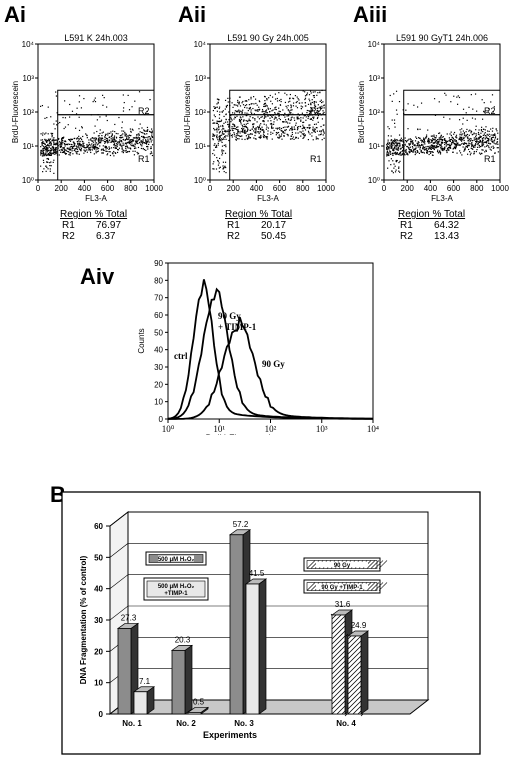  What do you see at coordinates (359, 625) in the screenshot?
I see `bar-data-label: 24.9` at bounding box center [359, 625].